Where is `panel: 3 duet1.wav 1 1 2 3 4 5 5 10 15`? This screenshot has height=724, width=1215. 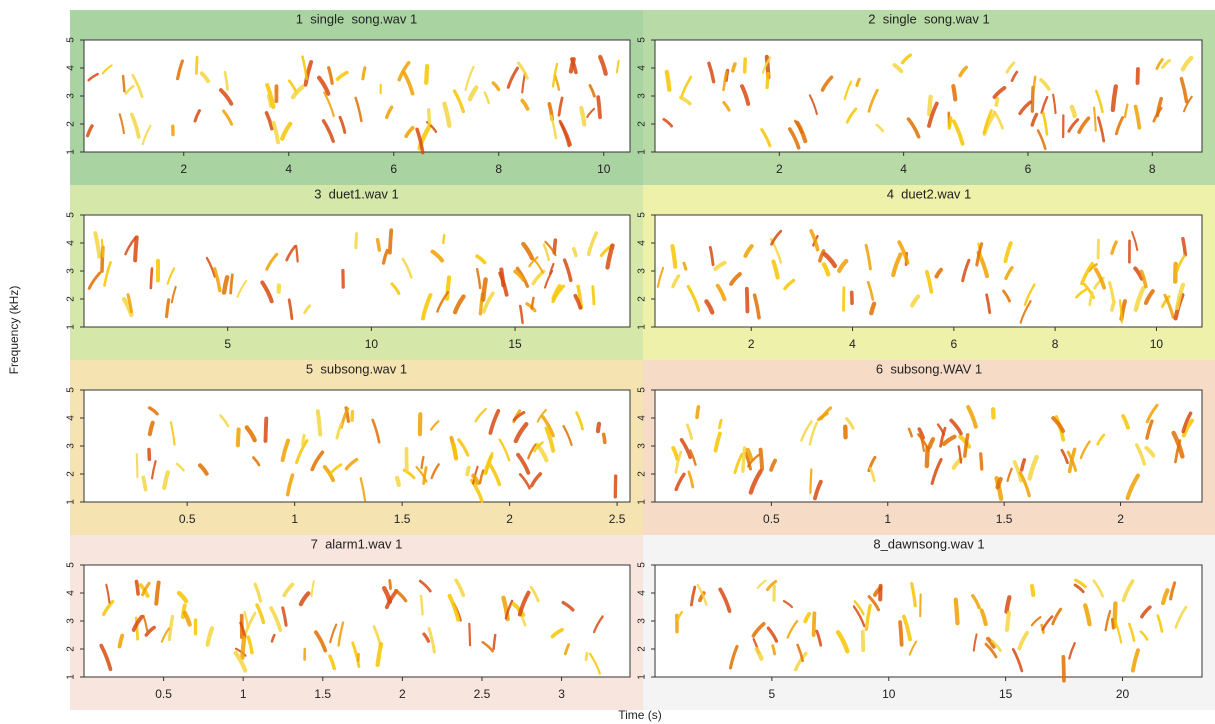 panel: 3 duet1.wav 1 1 2 3 4 5 5 10 15 is located at coordinates (354, 272).